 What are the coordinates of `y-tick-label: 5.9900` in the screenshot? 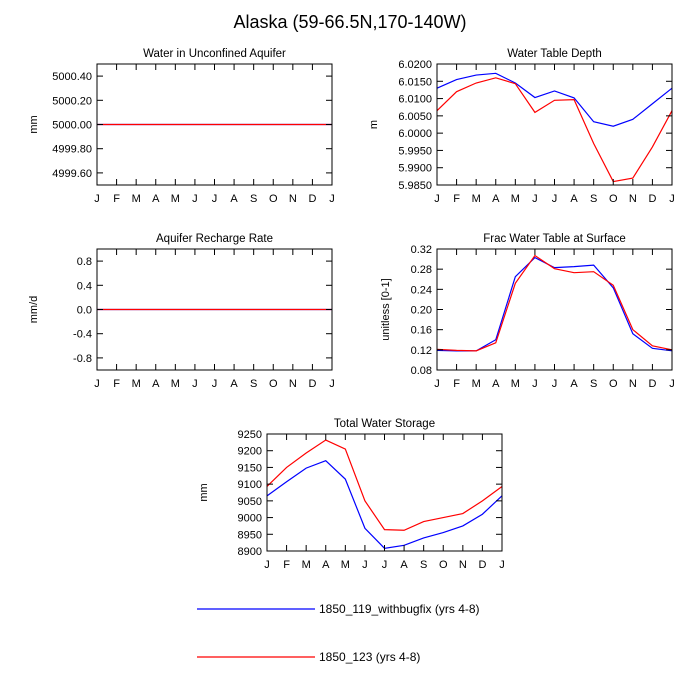 It's located at (415, 169).